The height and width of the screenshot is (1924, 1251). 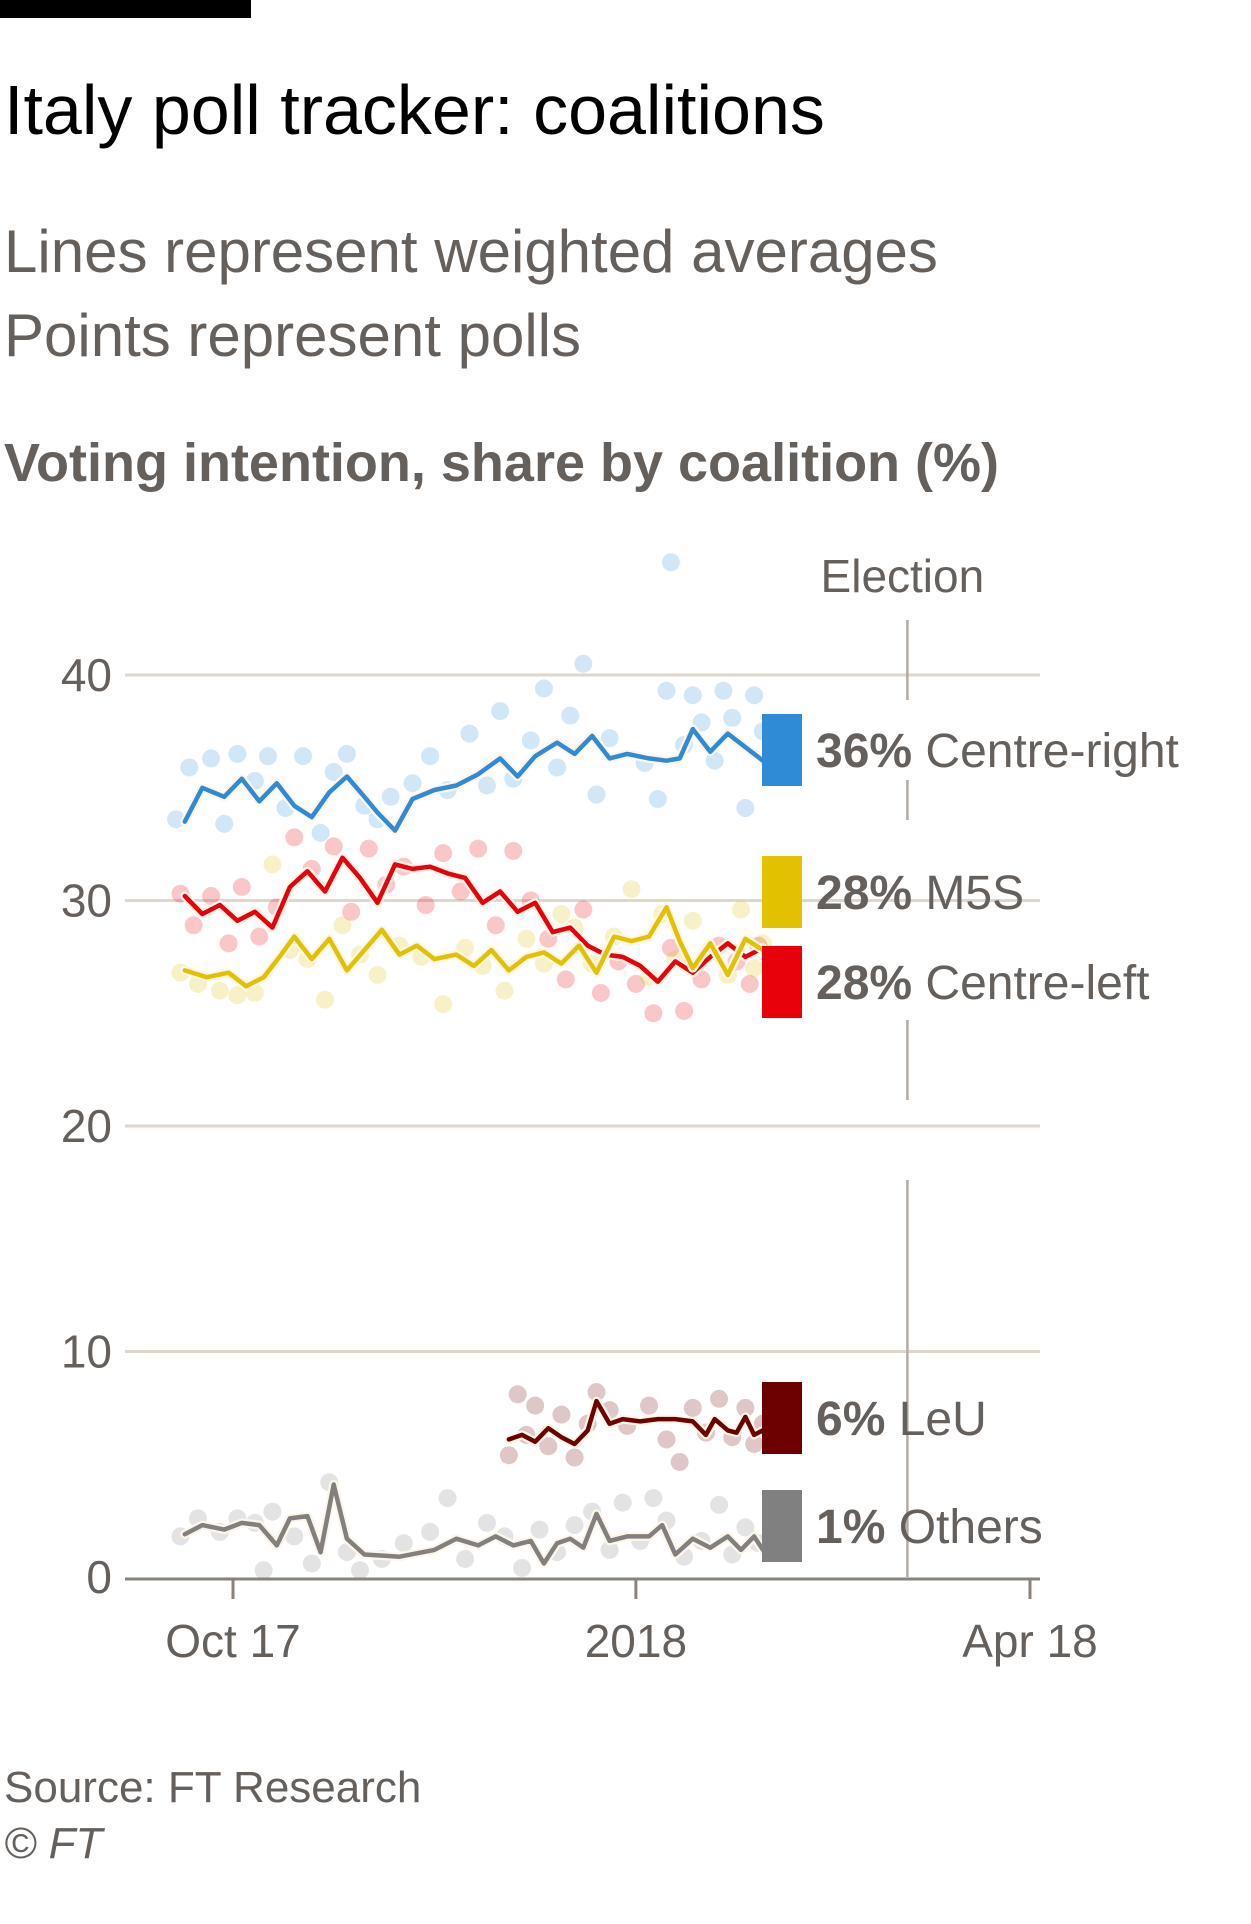 What do you see at coordinates (125, 9) in the screenshot?
I see `ft-top-bar` at bounding box center [125, 9].